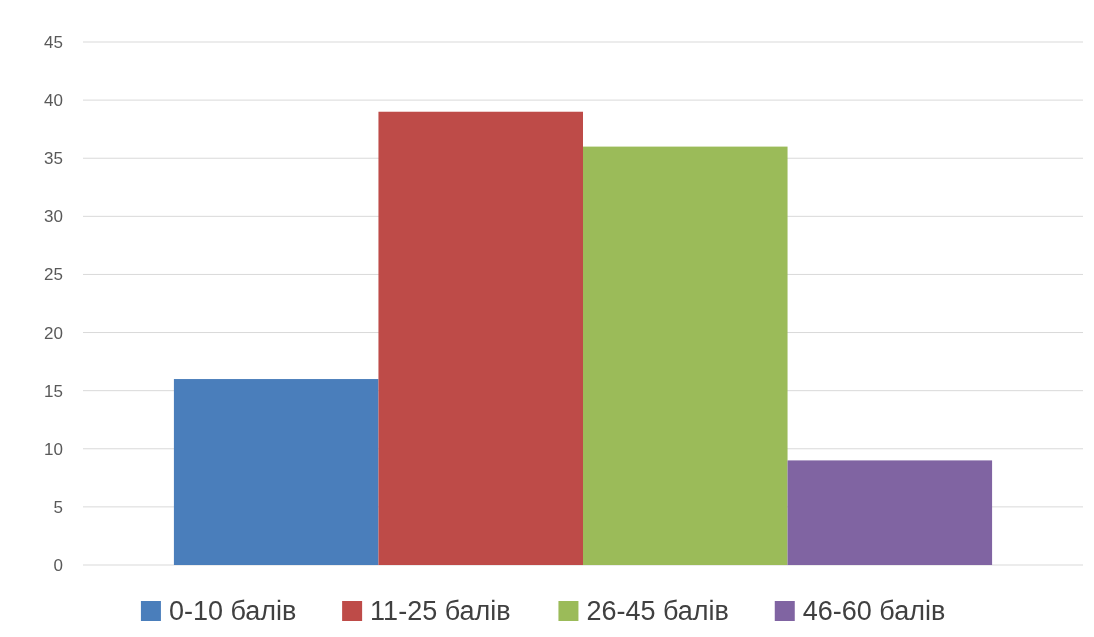 Image resolution: width=1094 pixels, height=637 pixels. I want to click on legend-label: 26-45 балів, so click(657, 611).